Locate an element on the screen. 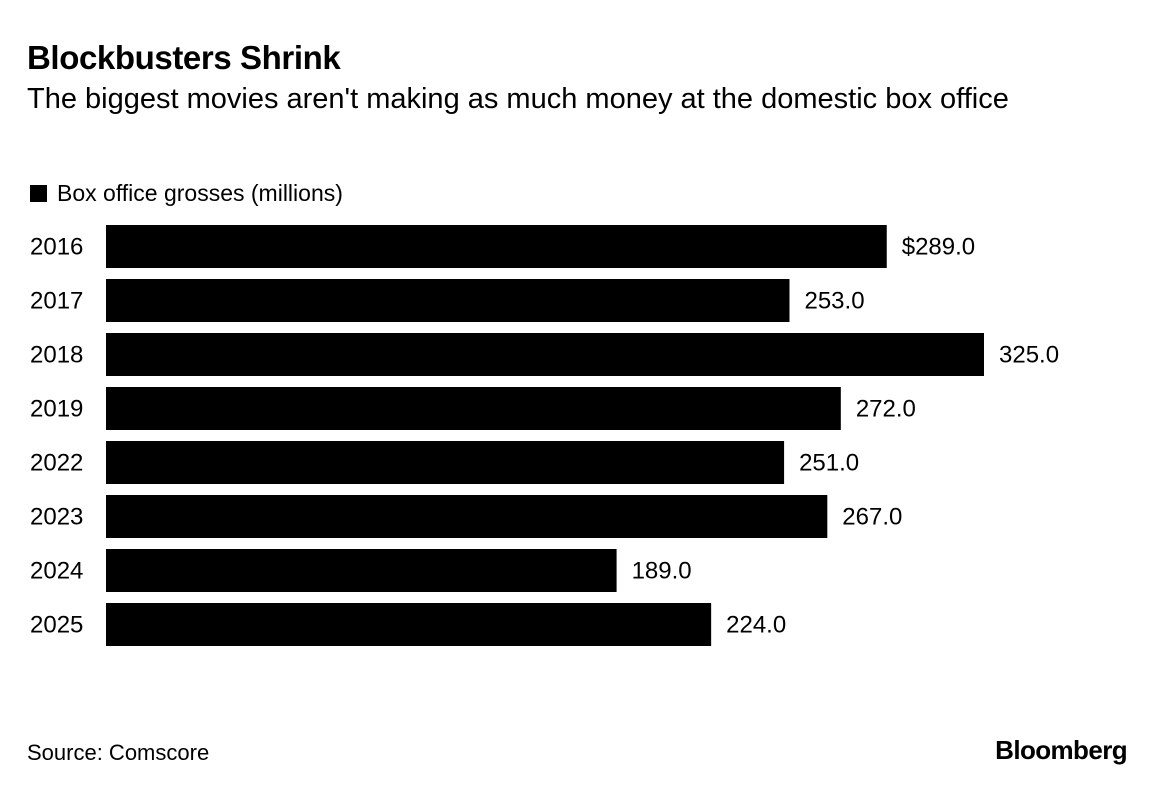  data-label: 325.0 is located at coordinates (1029, 355).